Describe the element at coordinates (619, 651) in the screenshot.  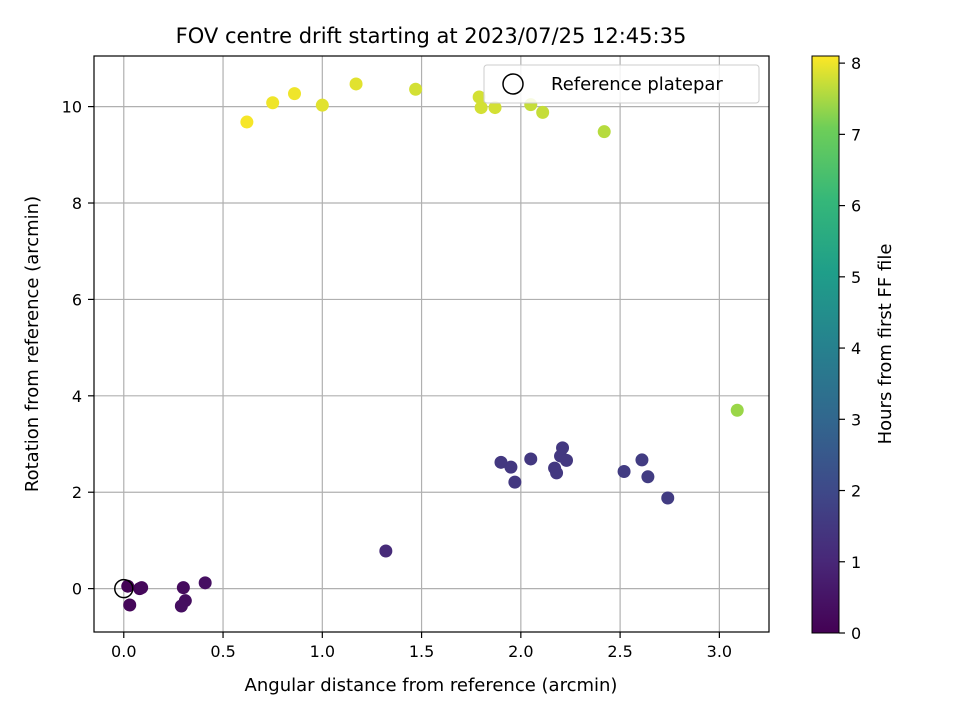
I see `x-tick-label: 2.5` at that location.